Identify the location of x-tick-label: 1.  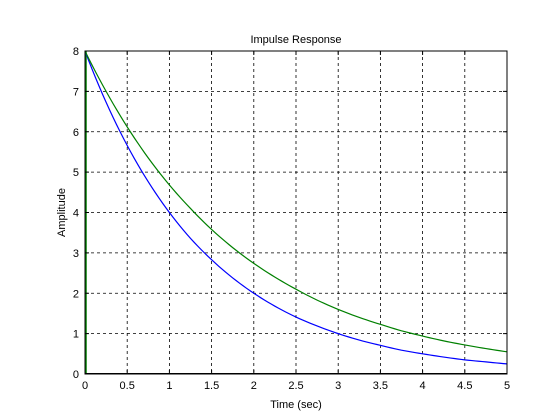
(169, 386).